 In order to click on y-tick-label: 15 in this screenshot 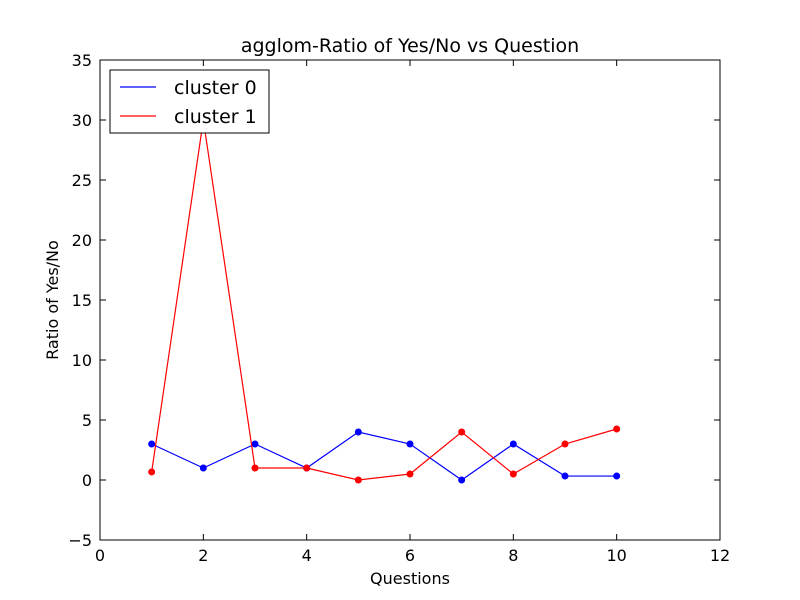, I will do `click(82, 300)`.